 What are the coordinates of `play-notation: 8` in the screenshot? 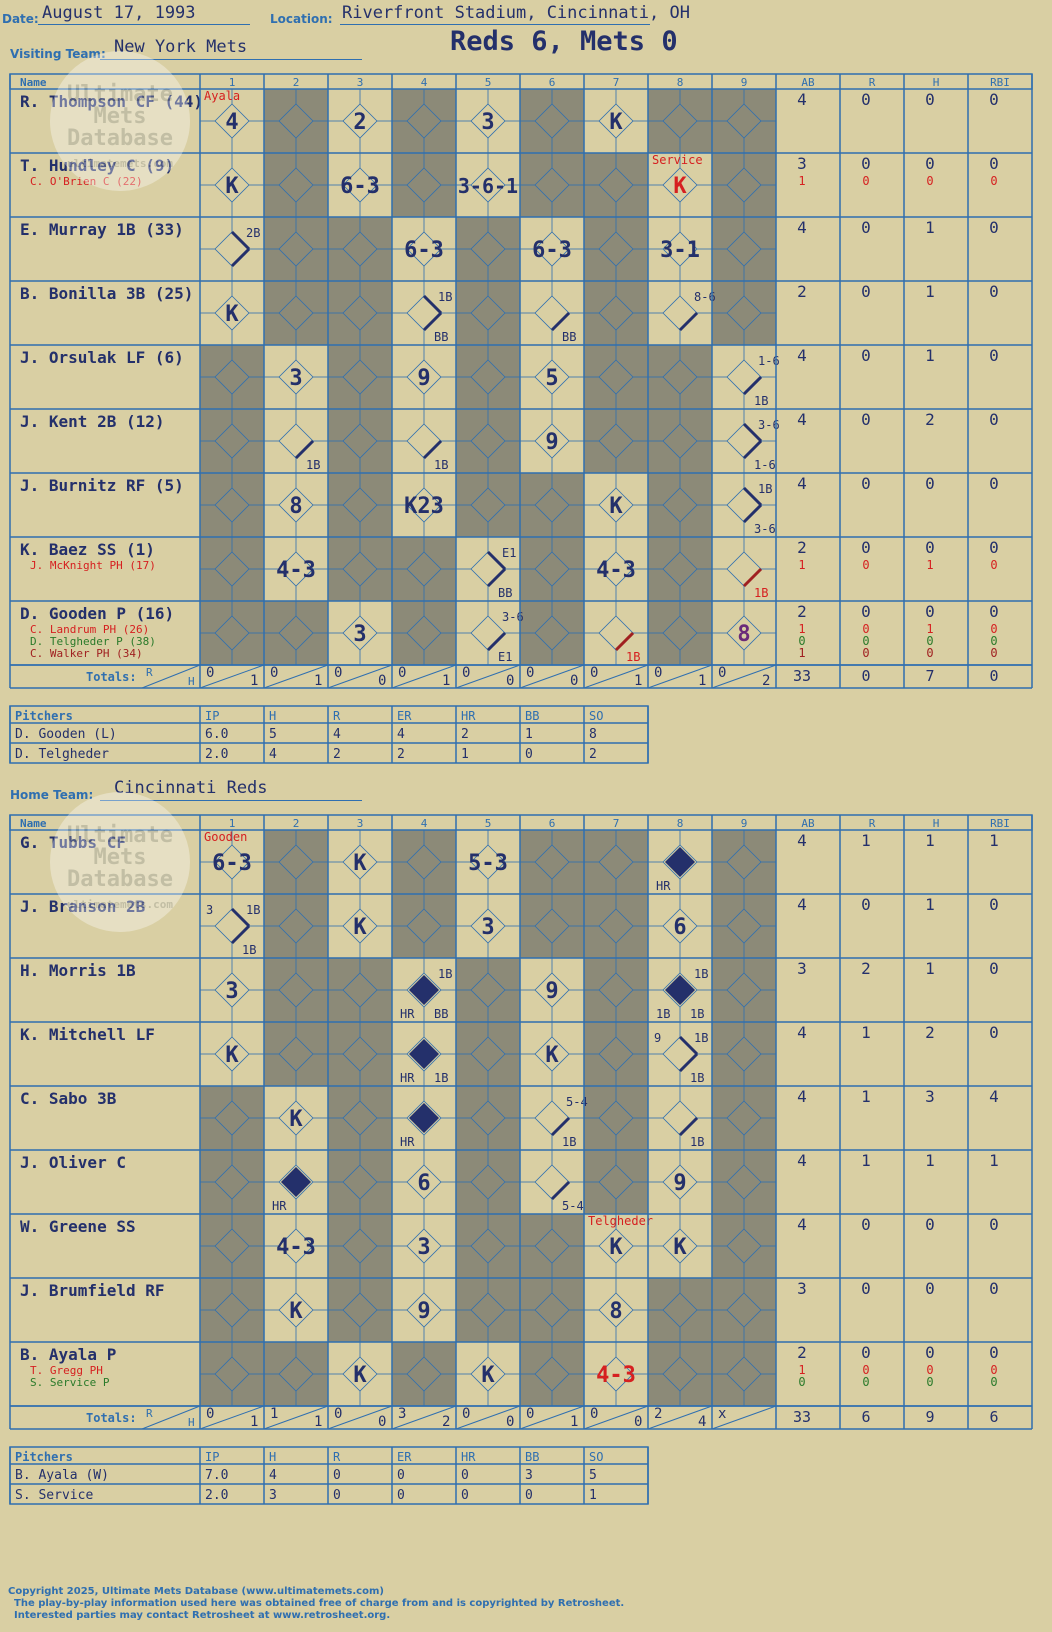 It's located at (743, 634).